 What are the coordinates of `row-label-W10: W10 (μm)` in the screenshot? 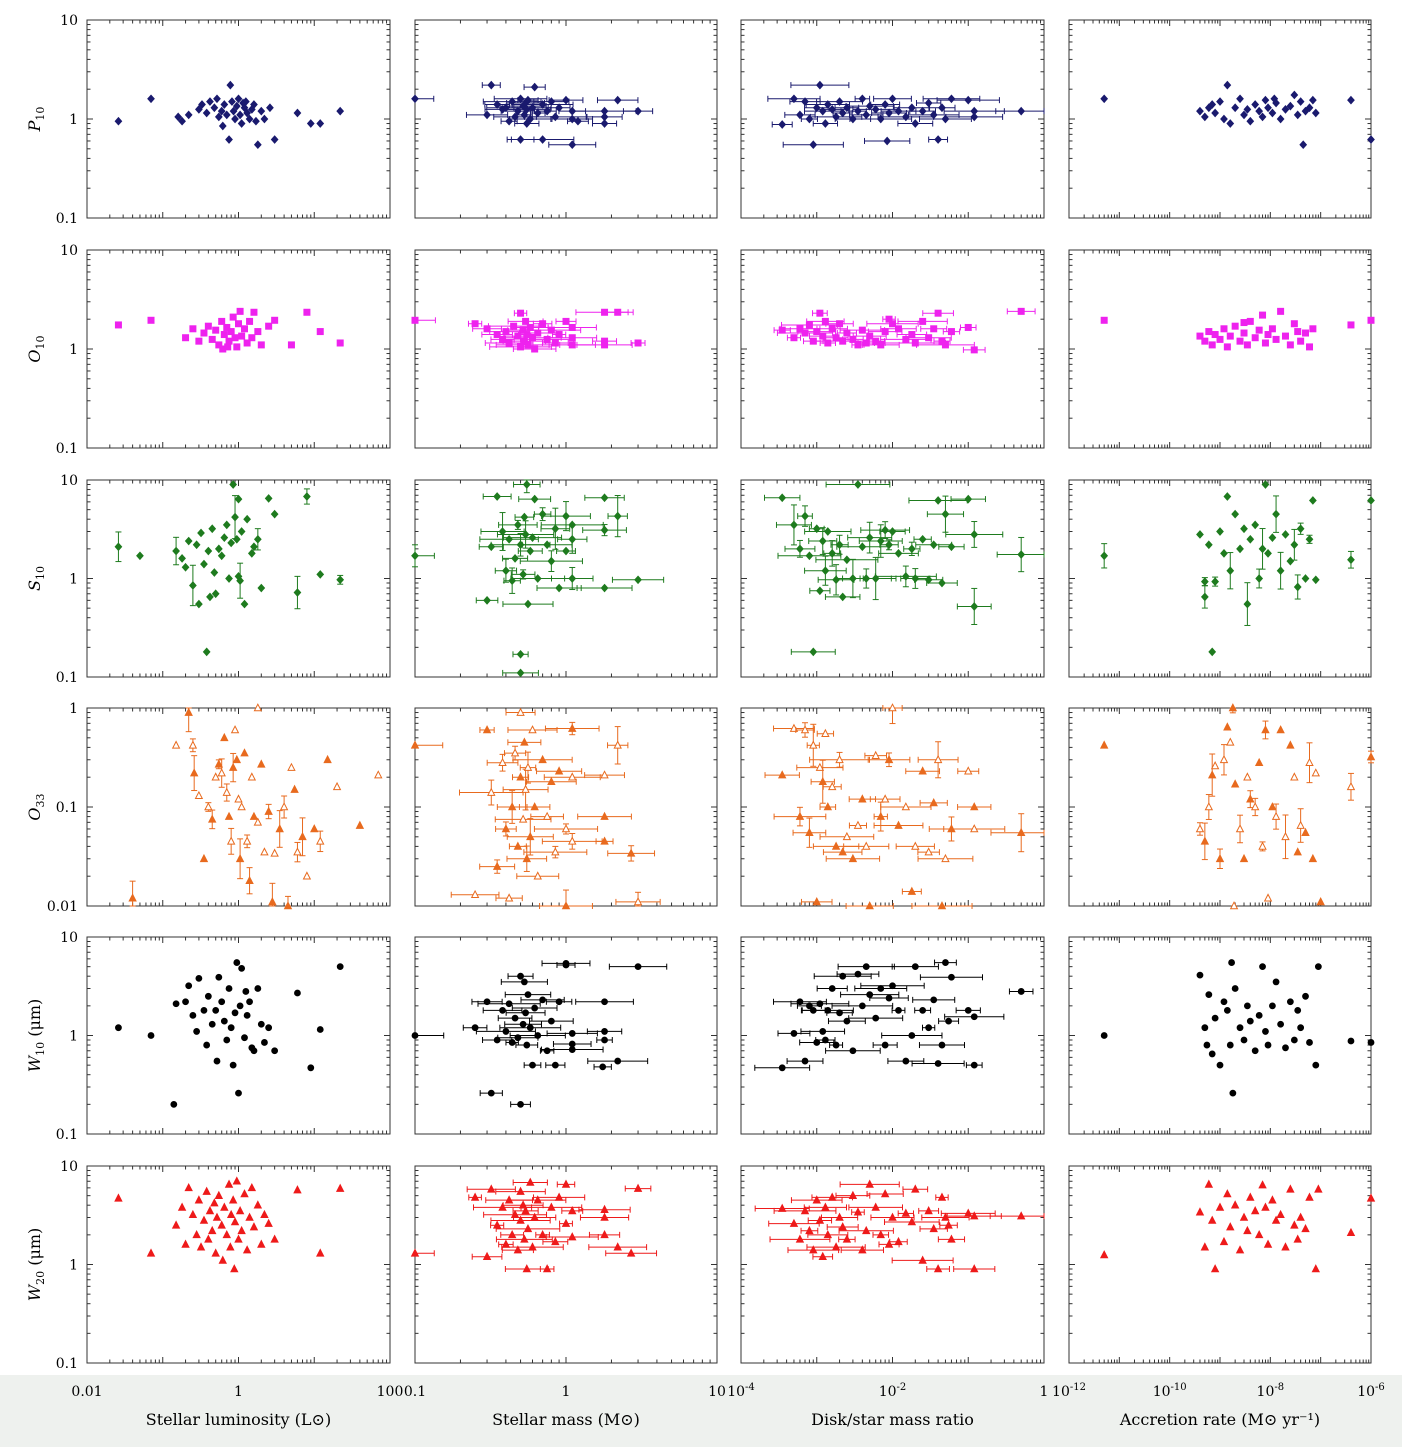 It's located at (36, 1036).